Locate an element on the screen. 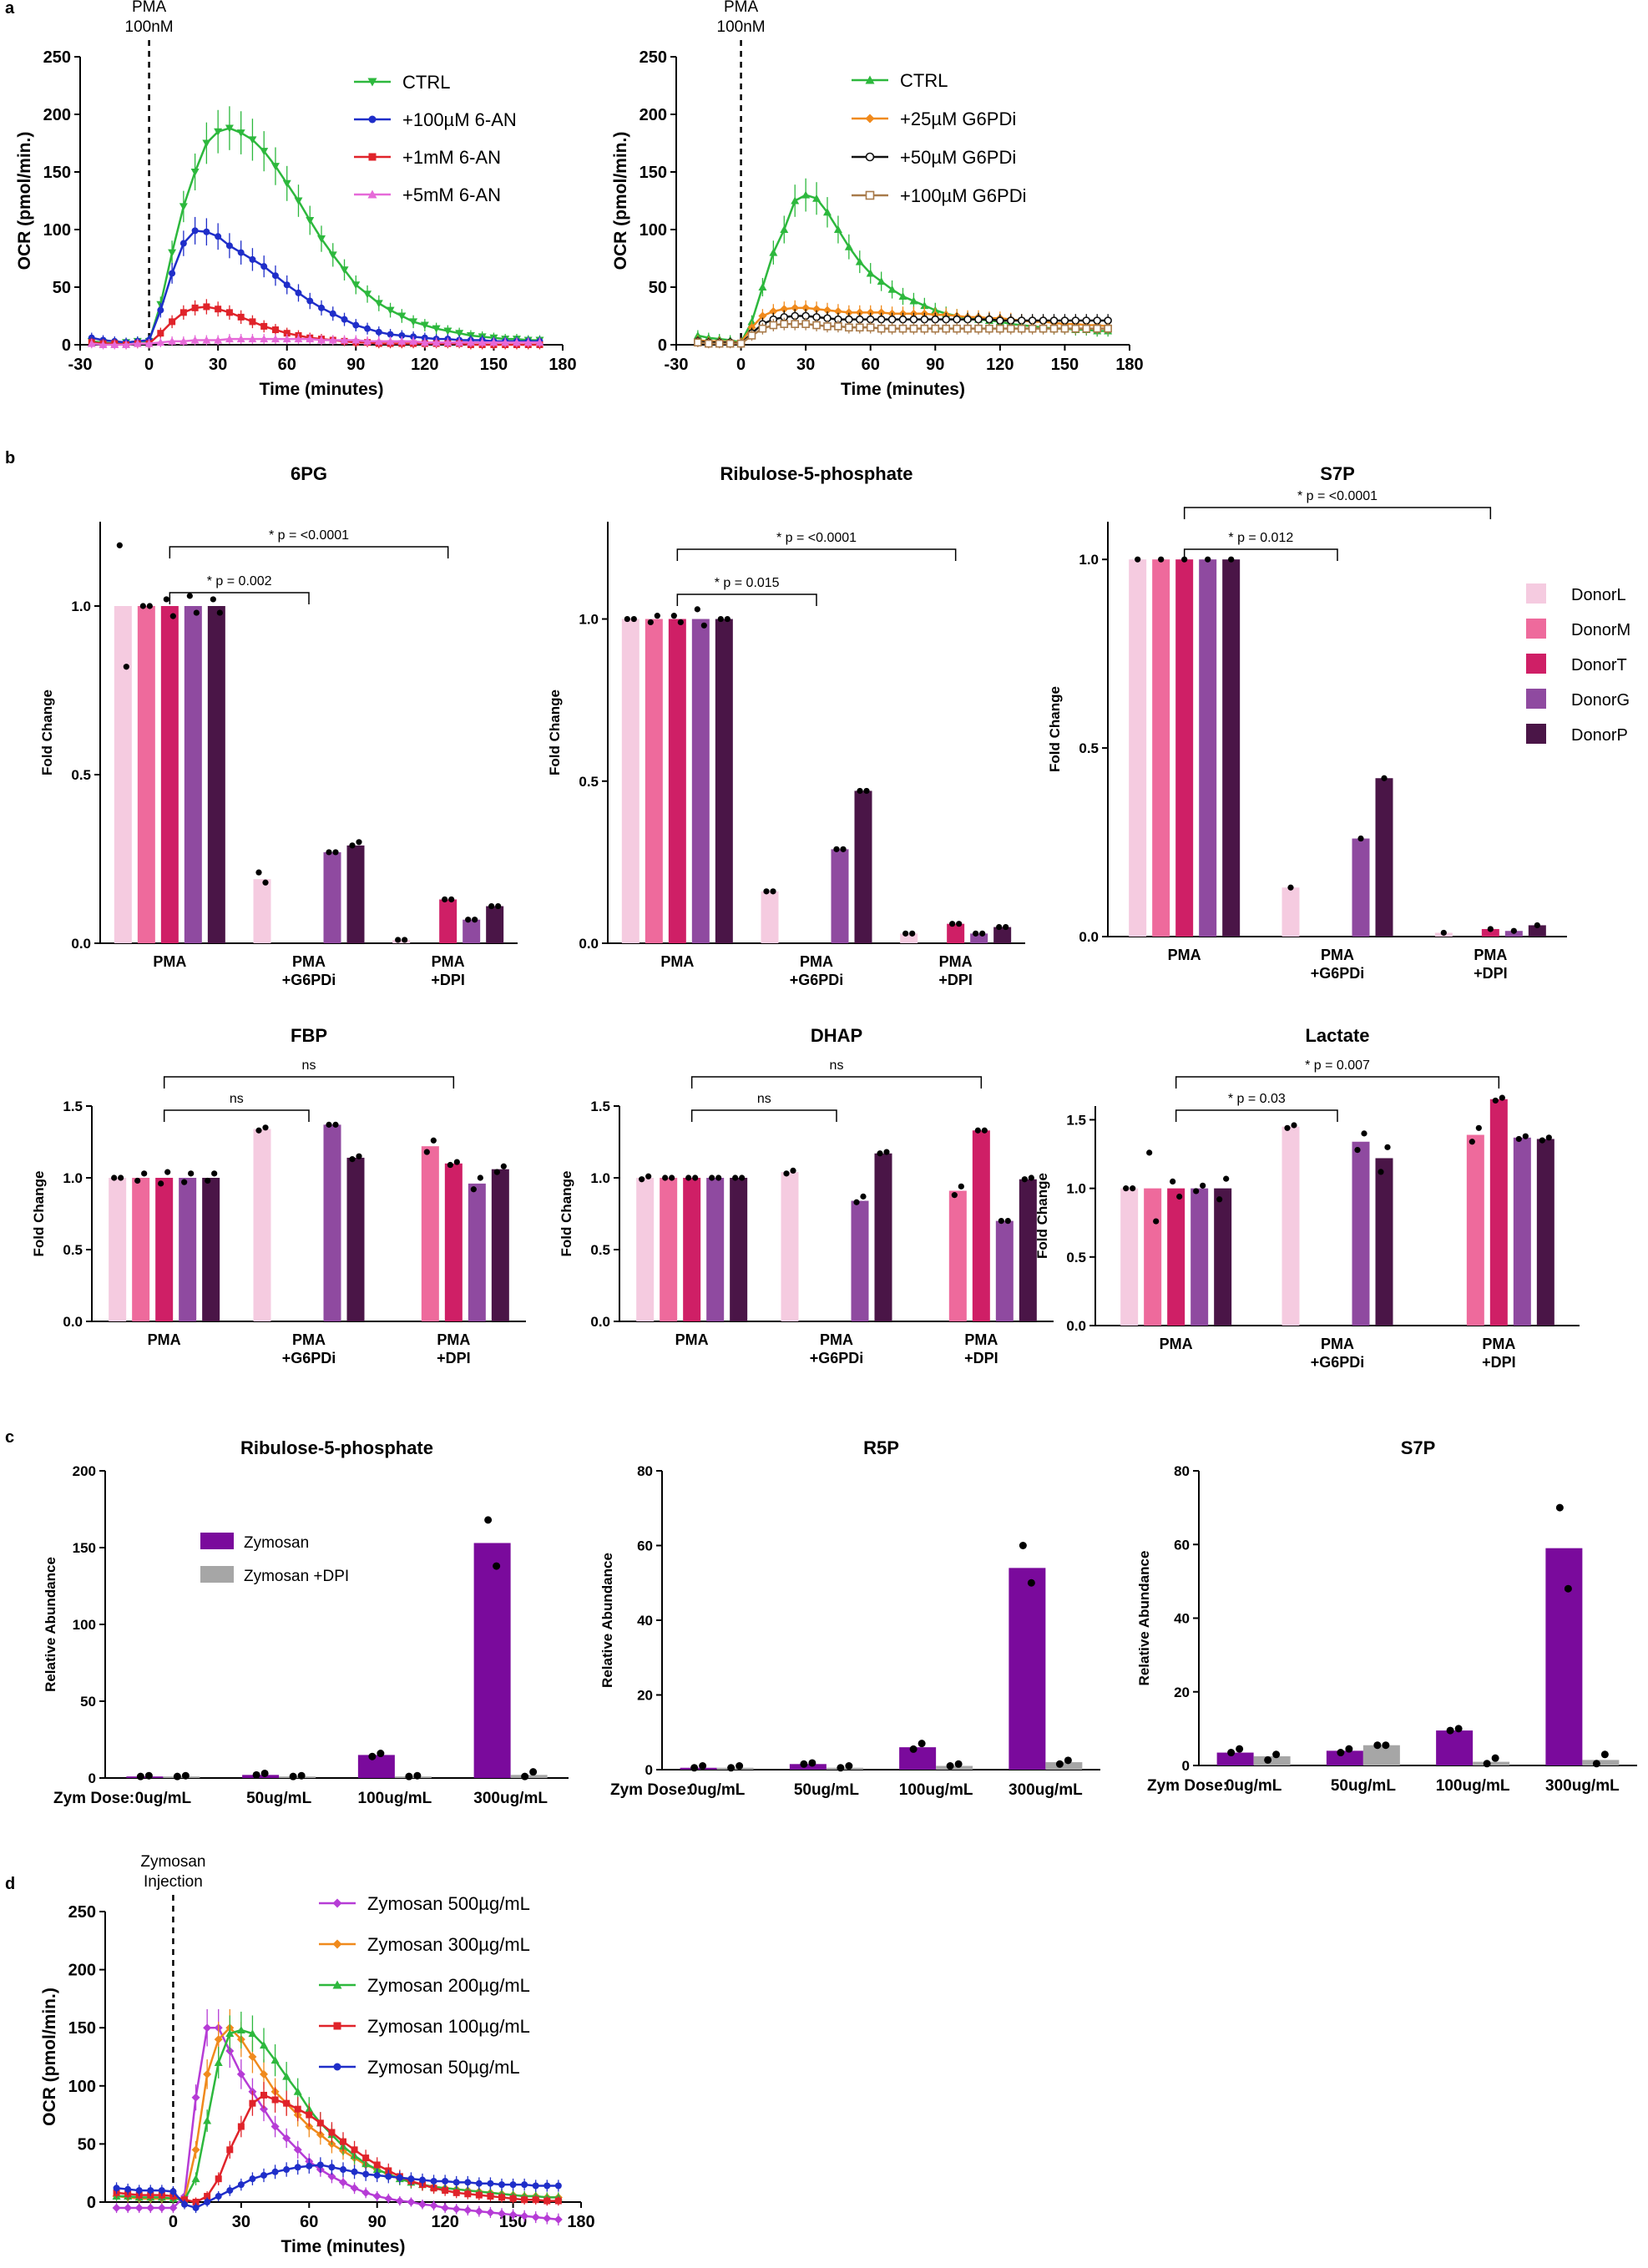  legend-label: CTRL is located at coordinates (426, 82).